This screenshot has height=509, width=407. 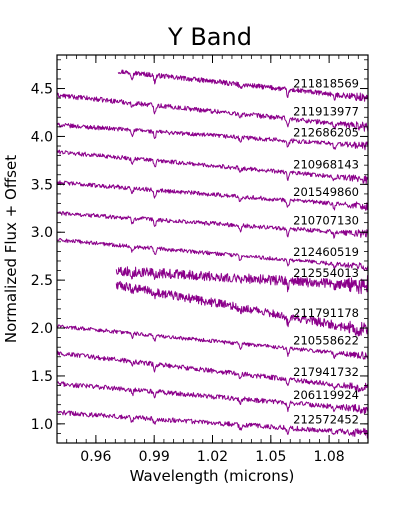 What do you see at coordinates (326, 83) in the screenshot?
I see `series-label-211818569: 211818569` at bounding box center [326, 83].